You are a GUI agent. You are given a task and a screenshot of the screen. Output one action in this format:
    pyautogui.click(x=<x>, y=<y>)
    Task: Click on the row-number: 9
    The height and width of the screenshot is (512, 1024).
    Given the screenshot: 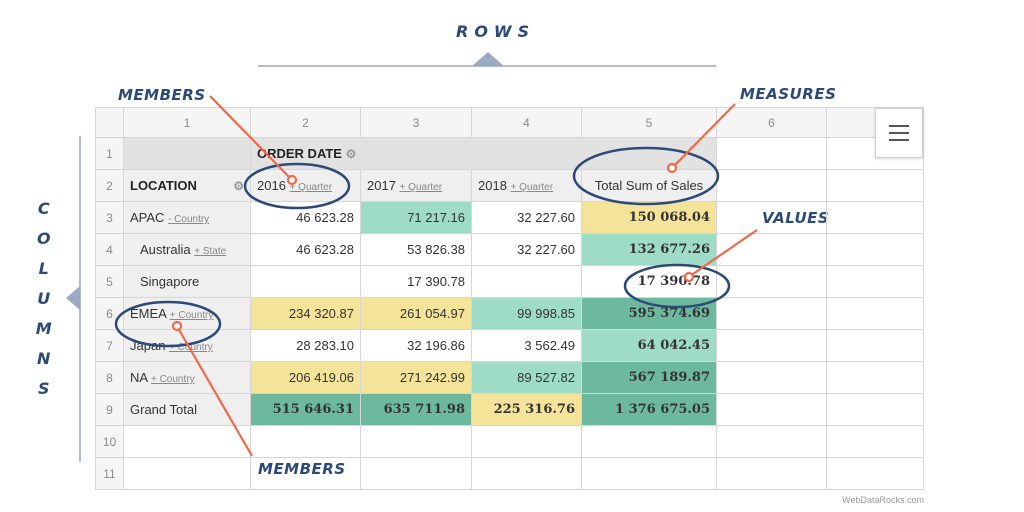 What is the action you would take?
    pyautogui.click(x=109, y=409)
    